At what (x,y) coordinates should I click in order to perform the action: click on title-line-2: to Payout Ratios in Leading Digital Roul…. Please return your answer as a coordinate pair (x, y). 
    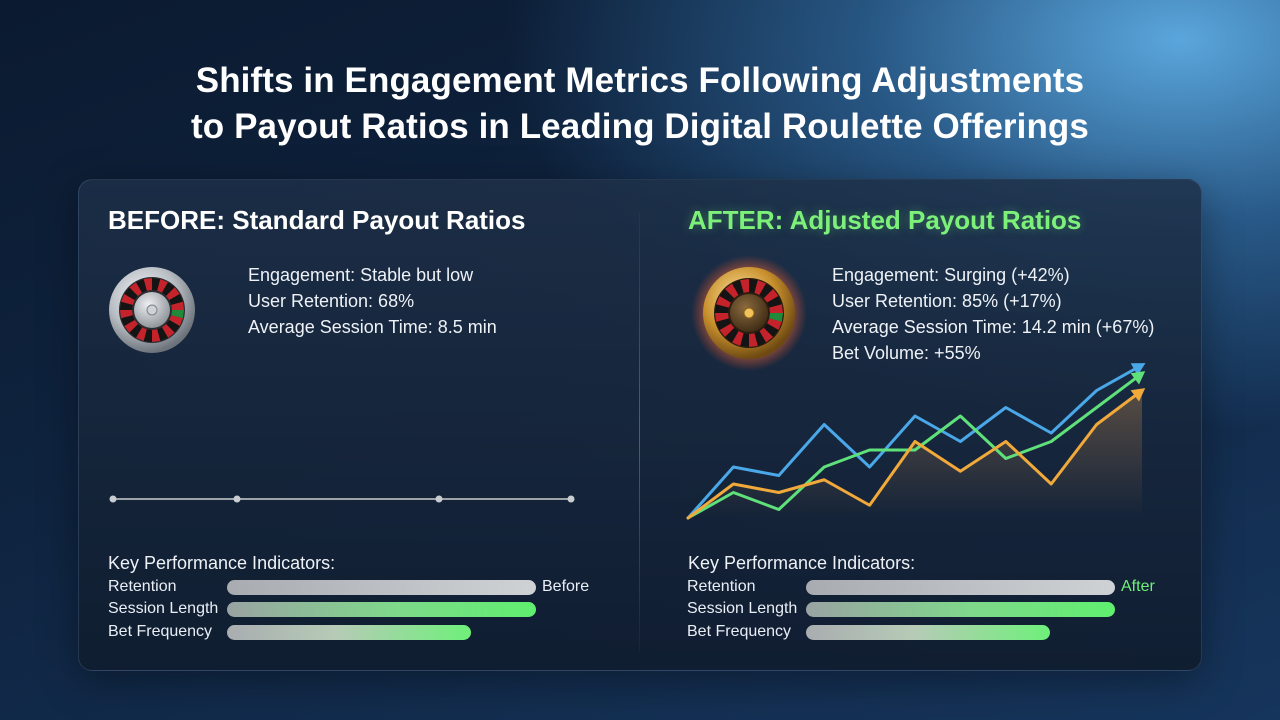
    Looking at the image, I should click on (640, 126).